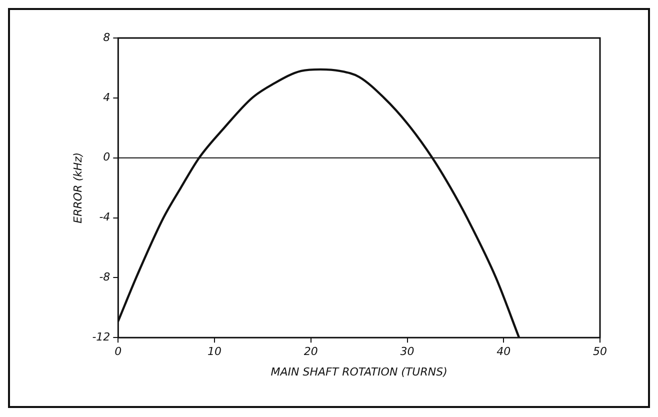 This screenshot has width=658, height=417. I want to click on y-tick-label: -4, so click(104, 217).